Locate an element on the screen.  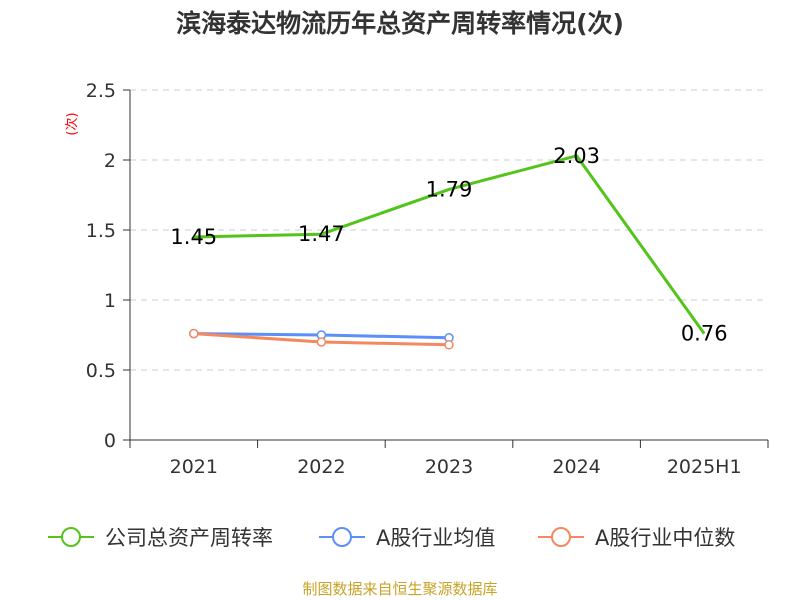
x-tick-label: 2022 is located at coordinates (321, 467).